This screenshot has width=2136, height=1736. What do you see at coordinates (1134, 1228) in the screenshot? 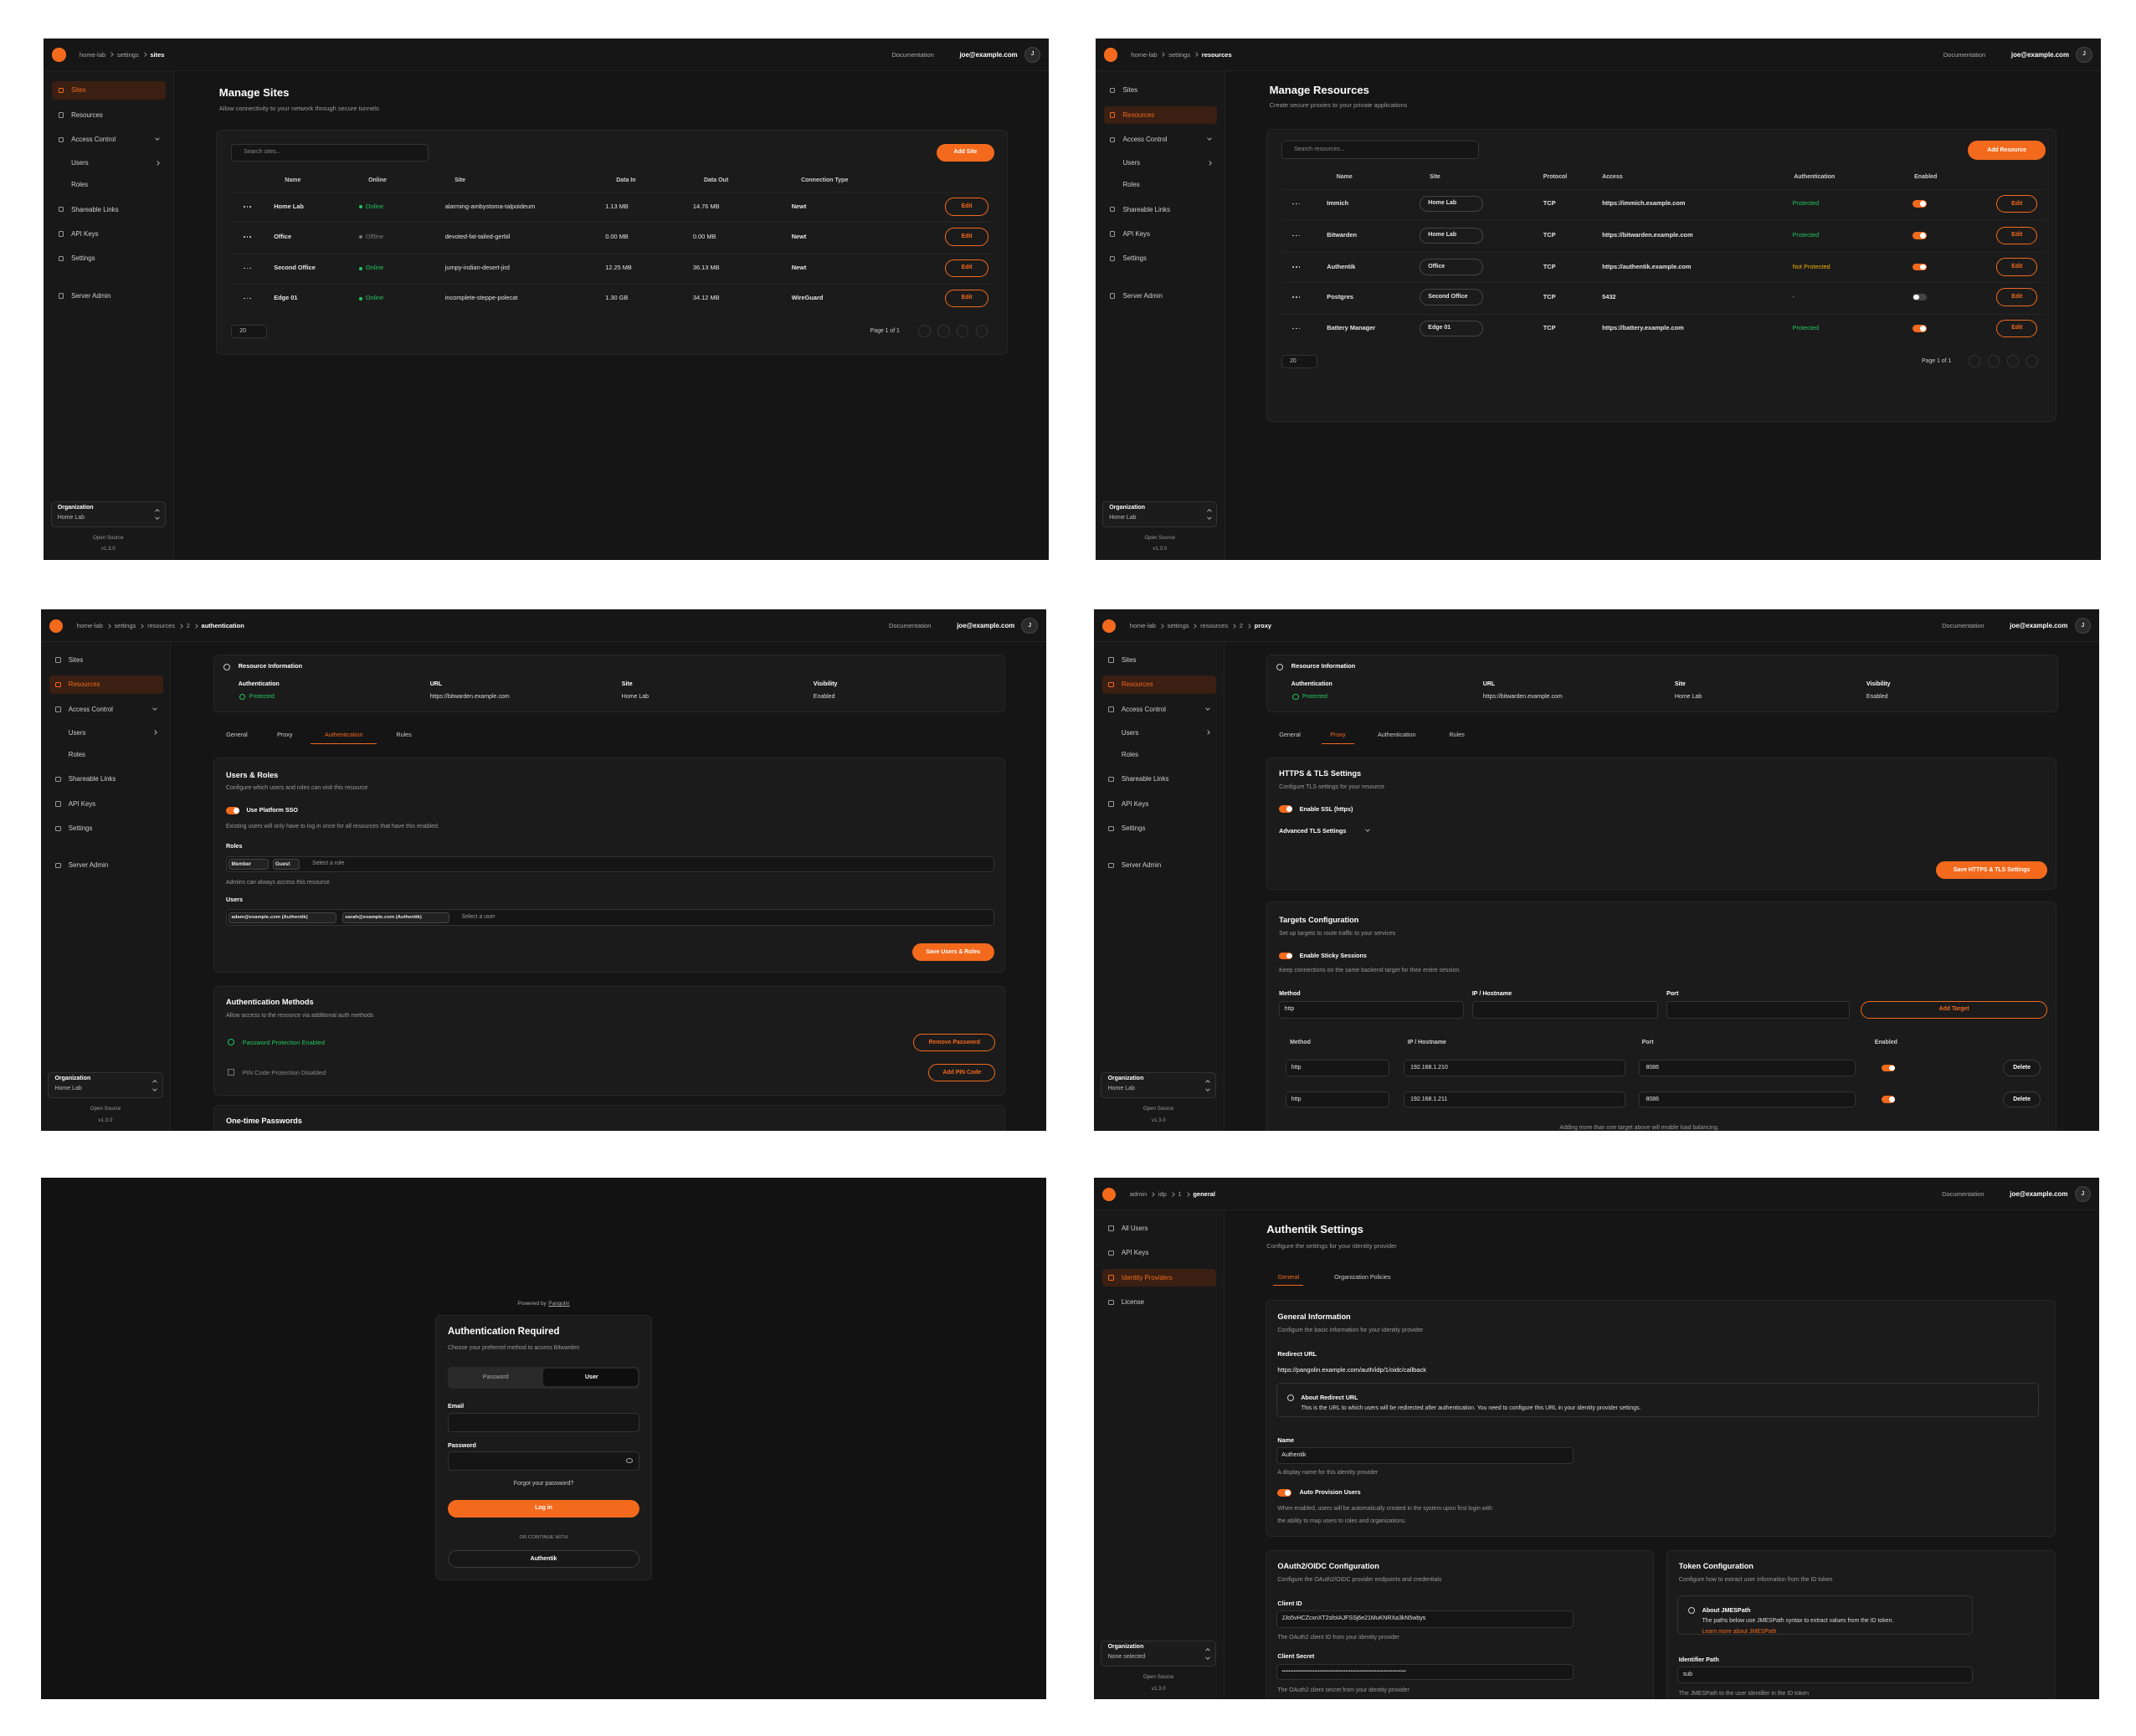
I see `nav-item: All Users` at bounding box center [1134, 1228].